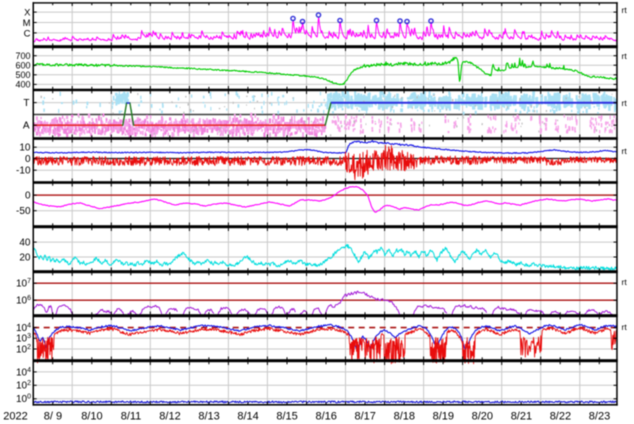 This screenshot has height=424, width=634. Describe the element at coordinates (23, 211) in the screenshot. I see `svg-text: -50` at that location.